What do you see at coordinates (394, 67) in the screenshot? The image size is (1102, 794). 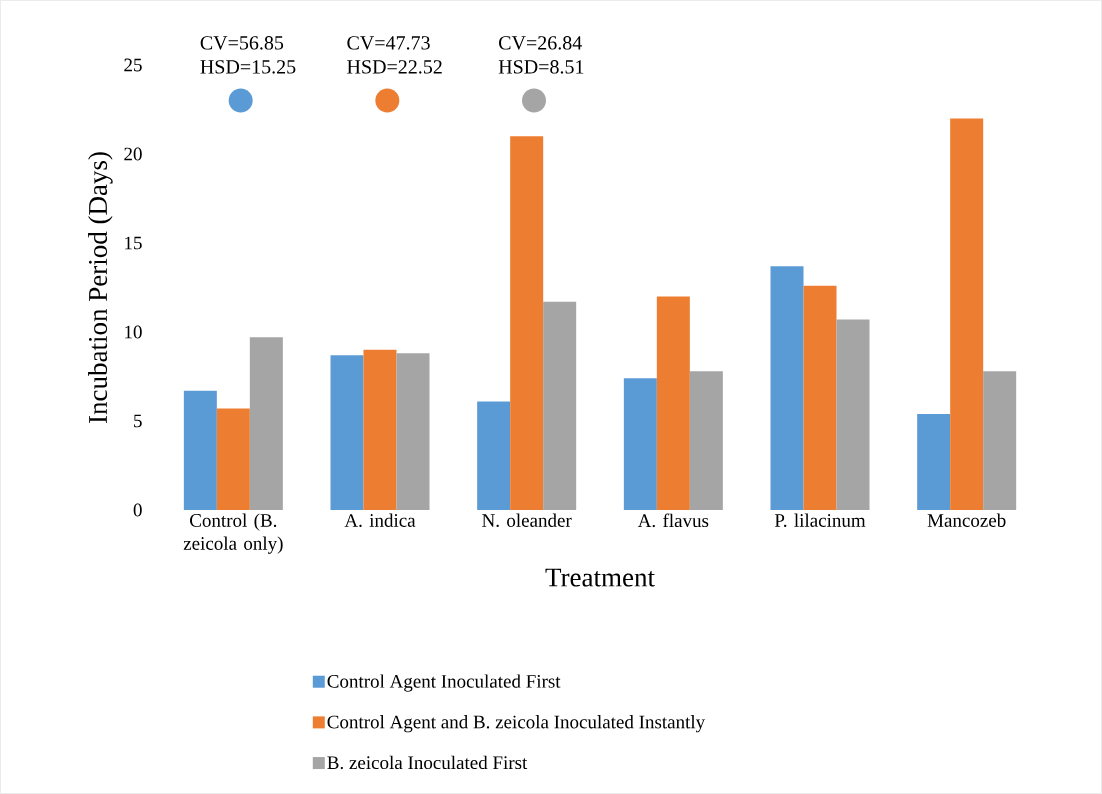 I see `annotation: HSD=22.52` at bounding box center [394, 67].